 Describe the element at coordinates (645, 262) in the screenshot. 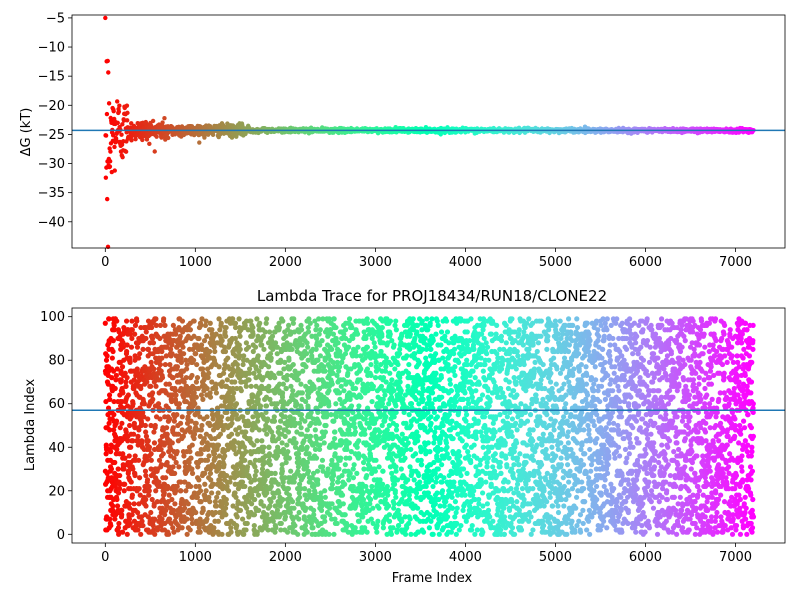

I see `delta-g-x-tick-label: 6000` at that location.